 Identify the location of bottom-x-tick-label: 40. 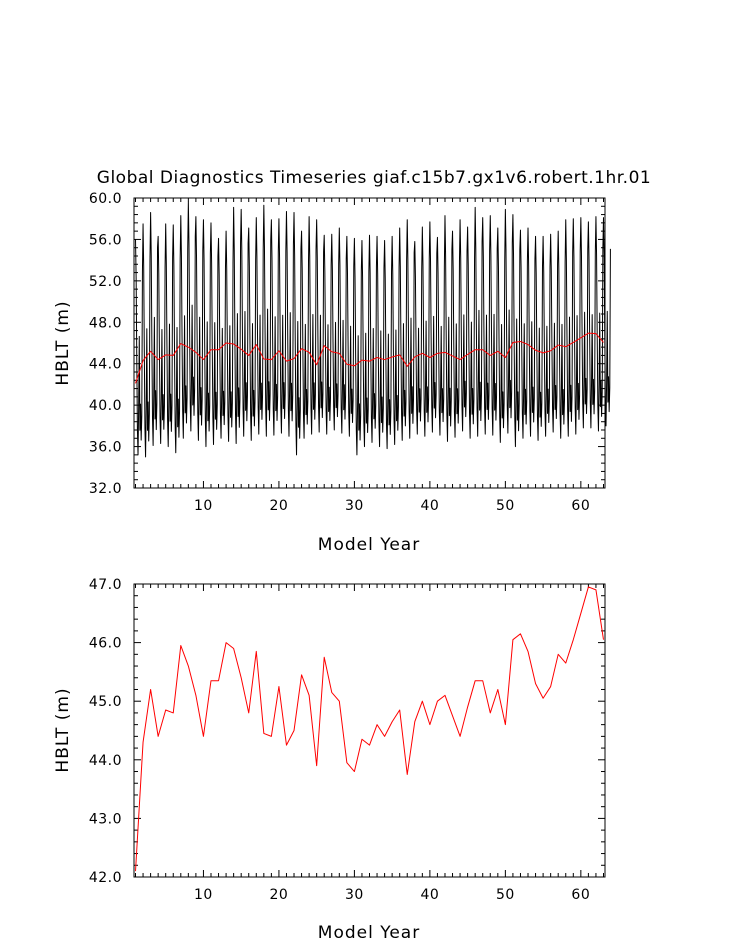
(429, 895).